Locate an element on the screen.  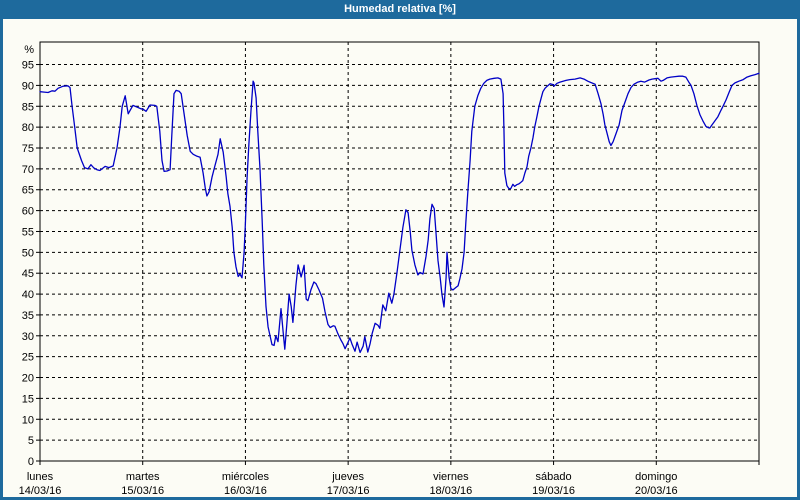
day-label: lunes is located at coordinates (40, 477).